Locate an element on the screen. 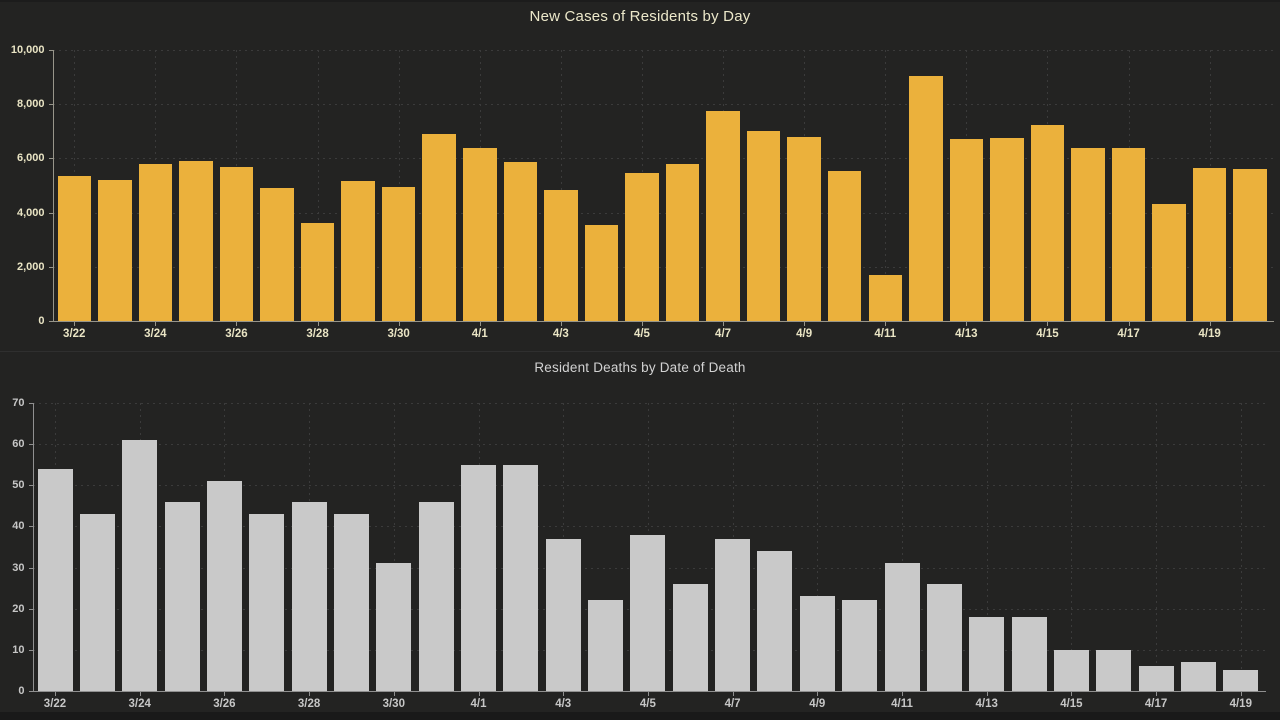 Image resolution: width=1280 pixels, height=720 pixels. x-axis-label: 4/3 is located at coordinates (560, 334).